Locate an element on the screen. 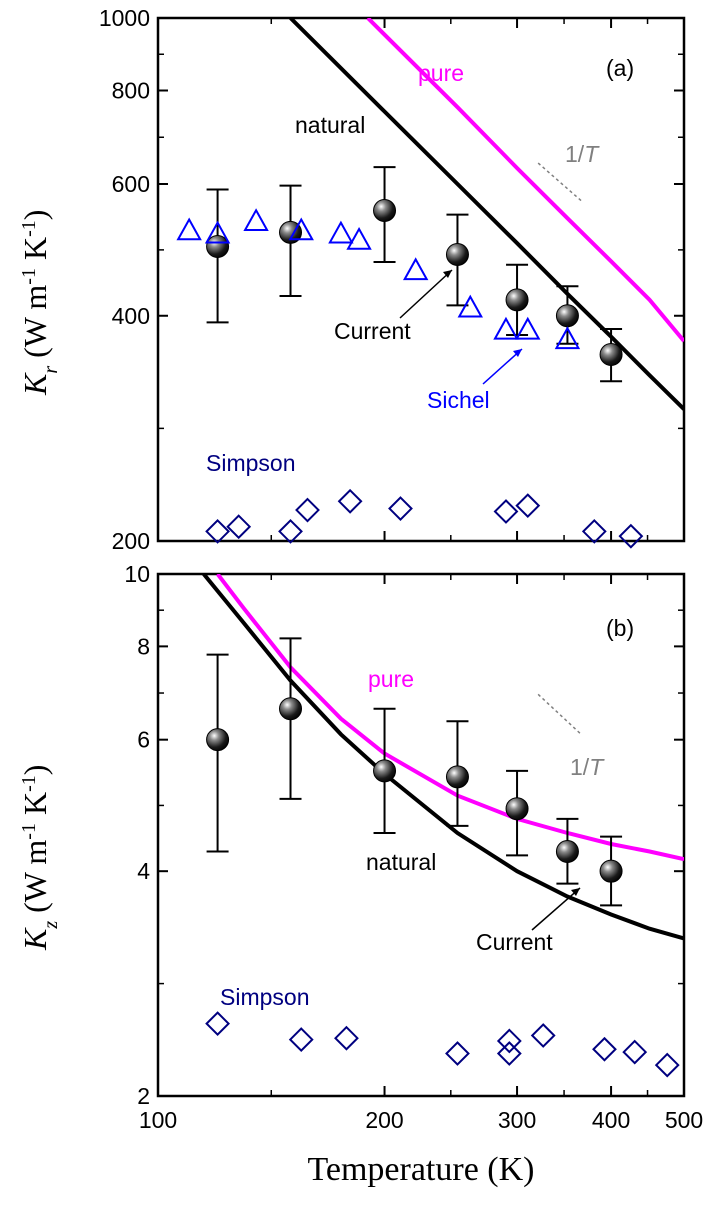 This screenshot has height=1220, width=710. a-label-pure: pure is located at coordinates (441, 73).